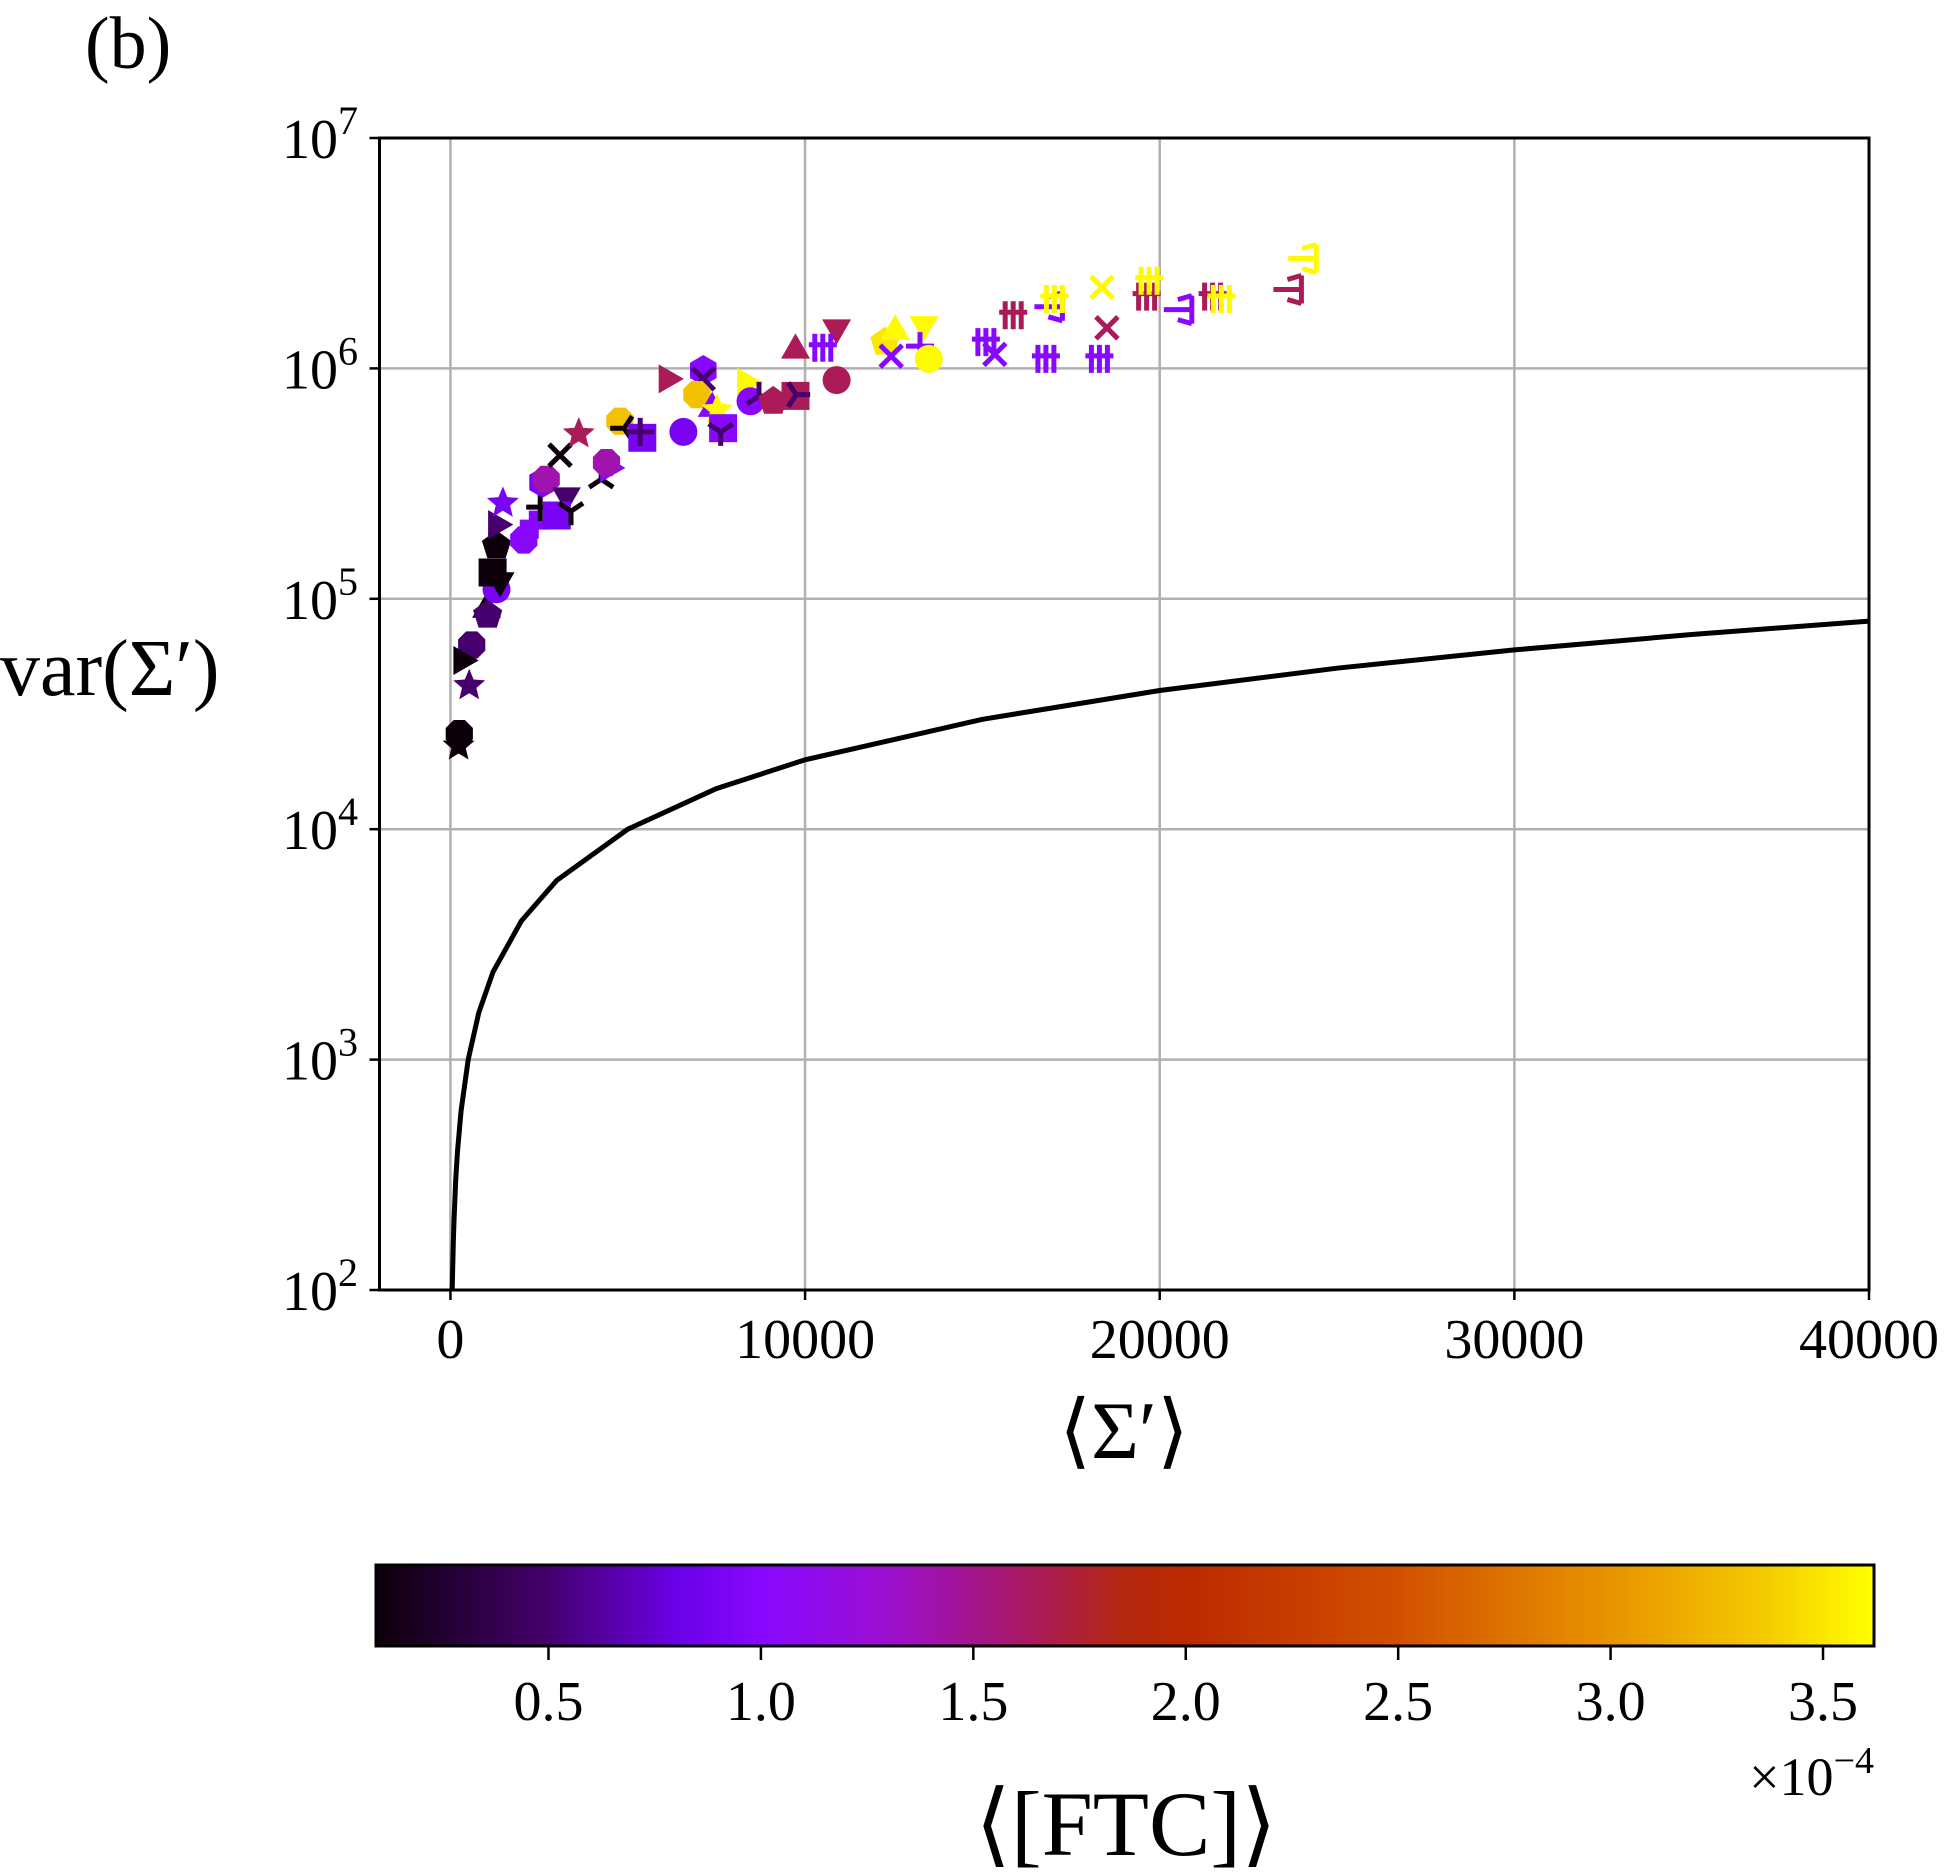 This screenshot has height=1873, width=1951. Describe the element at coordinates (320, 134) in the screenshot. I see `y-tick-label: 10⁷` at that location.